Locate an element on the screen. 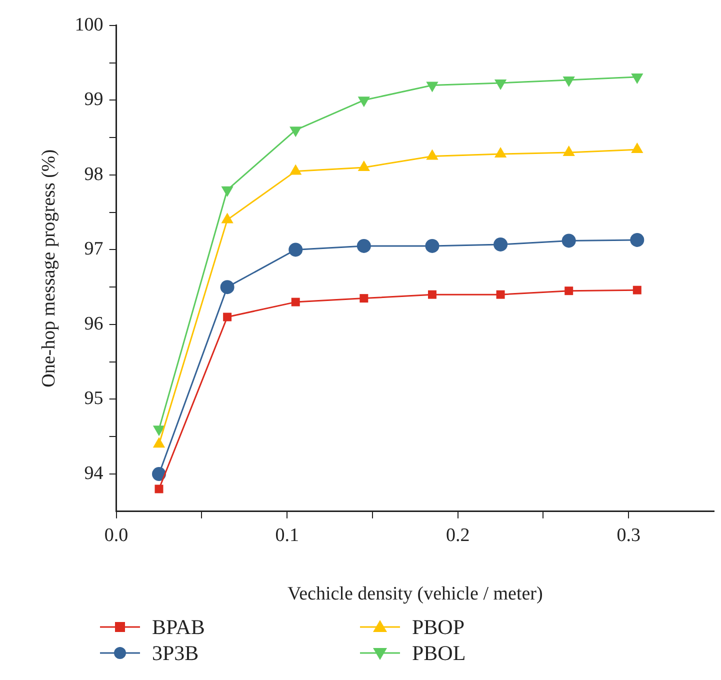 The width and height of the screenshot is (721, 680). y-tick-label: 97 is located at coordinates (94, 249).